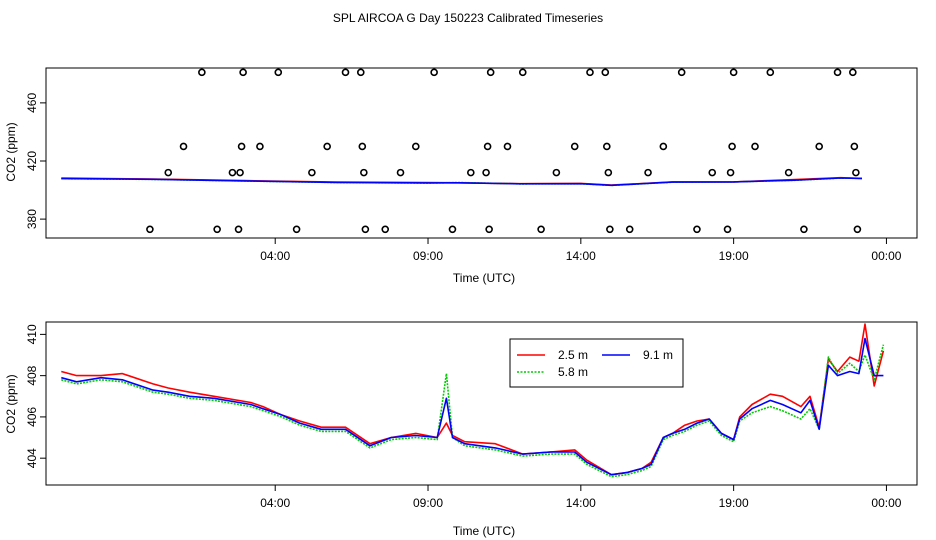  Describe the element at coordinates (32, 161) in the screenshot. I see `y-tick-label: 420` at that location.